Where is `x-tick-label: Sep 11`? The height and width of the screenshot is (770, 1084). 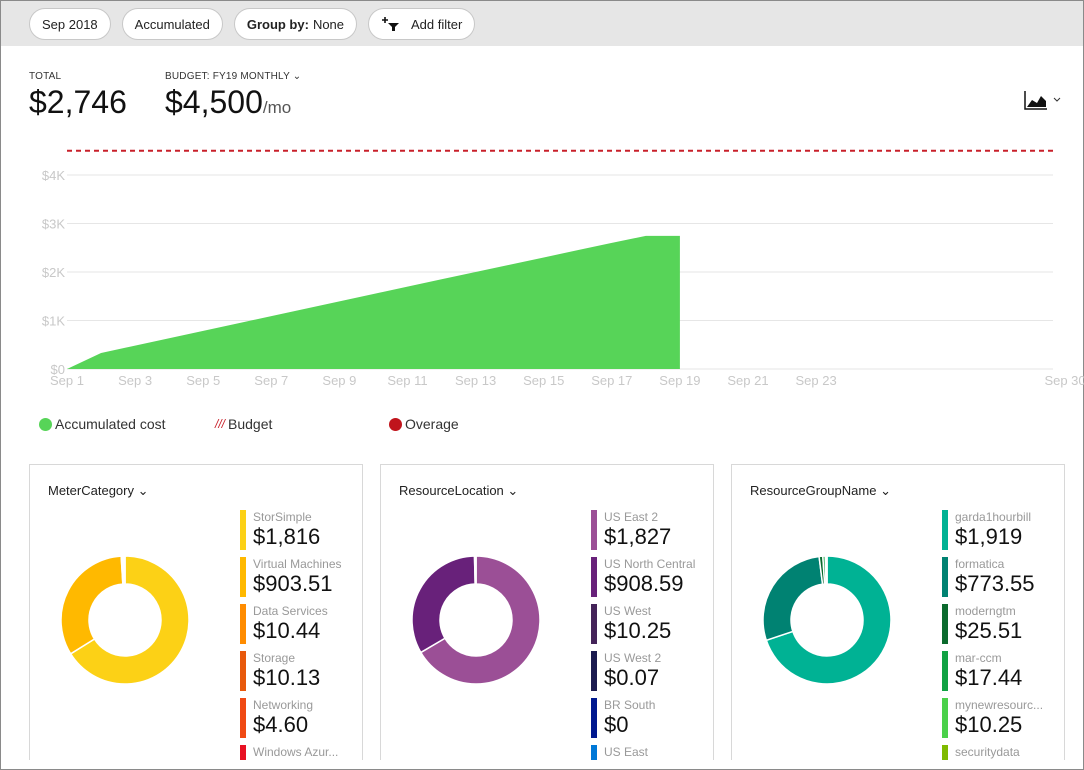
x-tick-label: Sep 11 is located at coordinates (407, 380).